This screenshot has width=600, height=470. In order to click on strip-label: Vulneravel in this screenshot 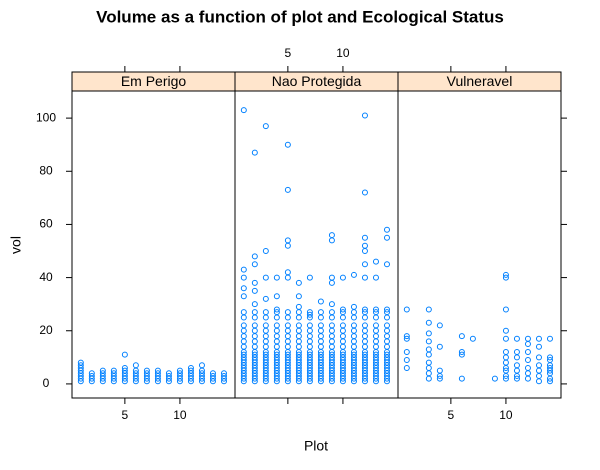, I will do `click(480, 81)`.